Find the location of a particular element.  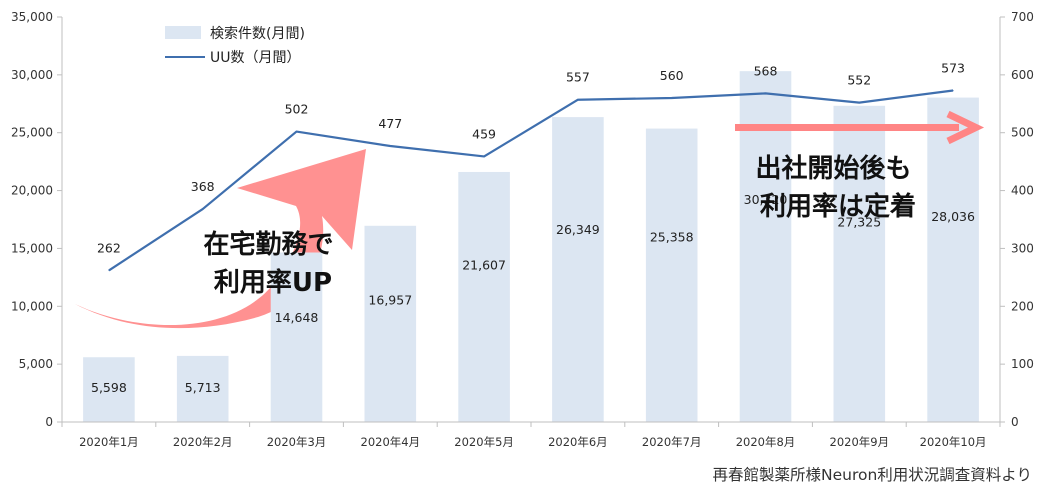

bar-value-label: 27,325 is located at coordinates (859, 221).